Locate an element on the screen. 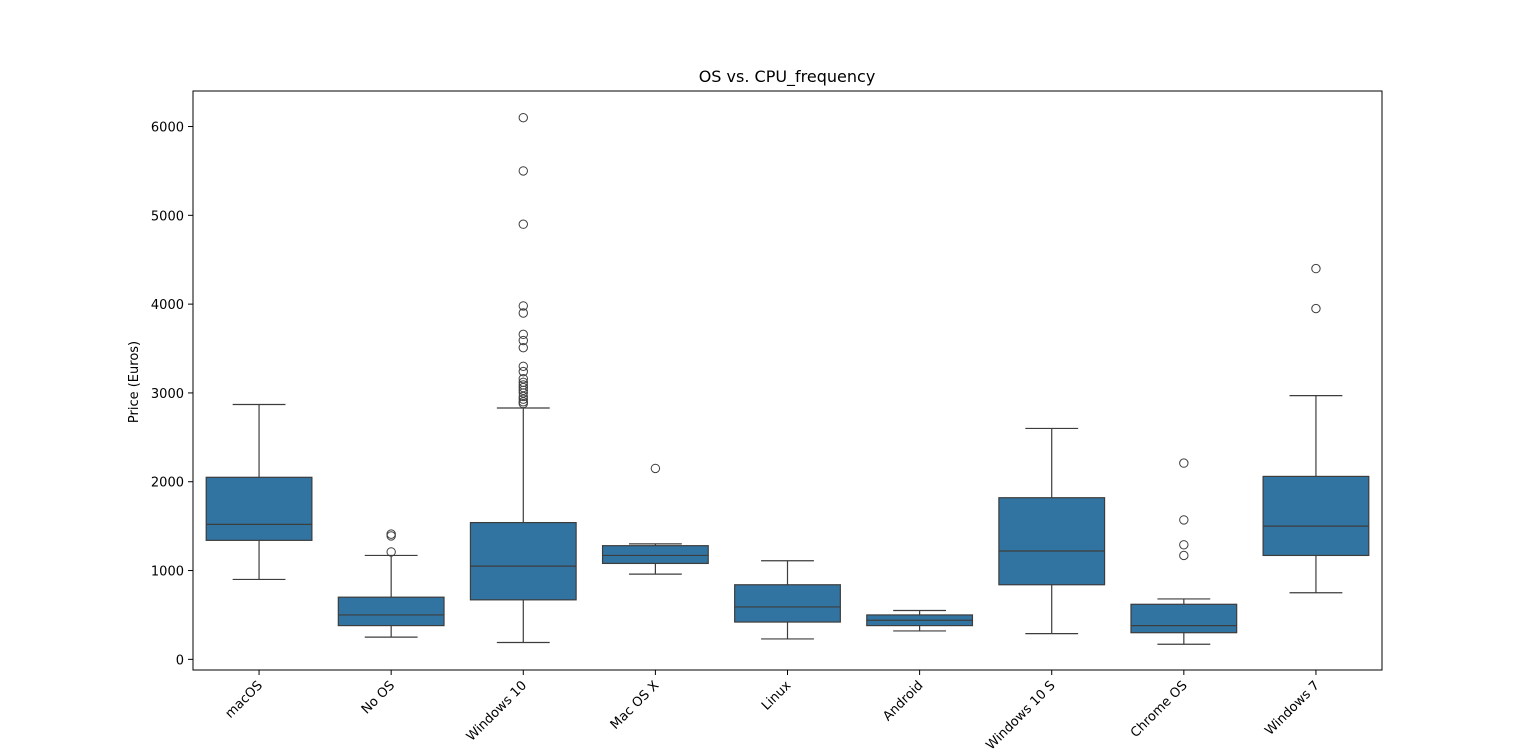 This screenshot has height=754, width=1536. x-tick-label: Windows 10 S is located at coordinates (1021, 715).